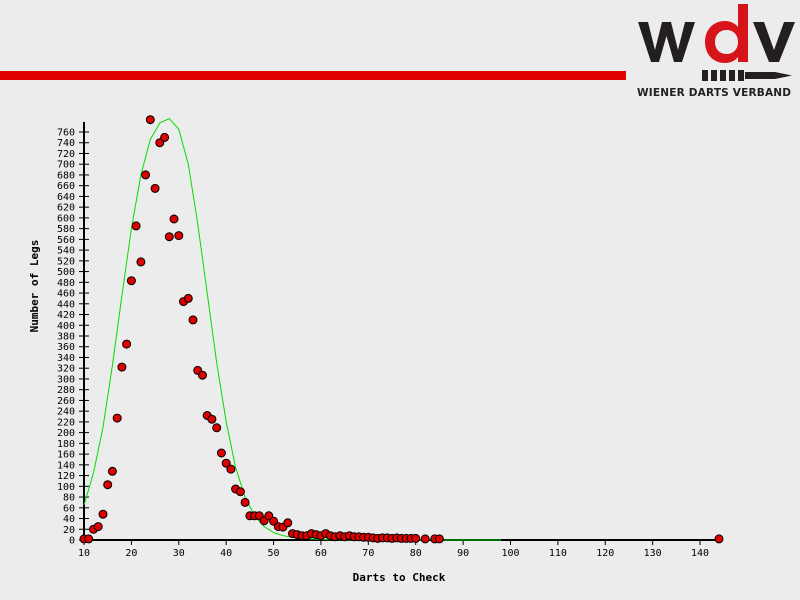 The height and width of the screenshot is (600, 800). I want to click on y-tick-label: 420, so click(66, 315).